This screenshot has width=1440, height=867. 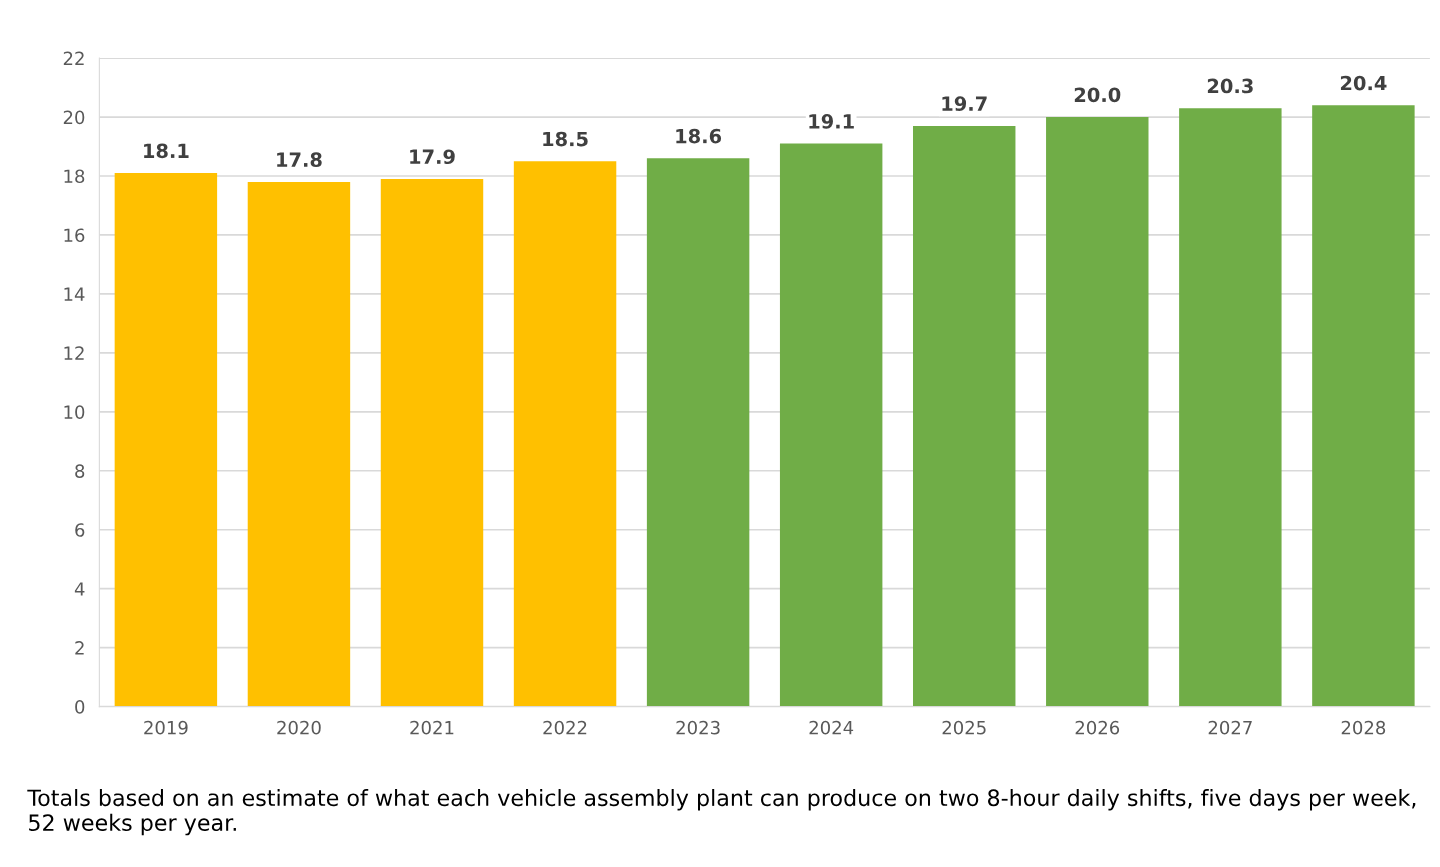 What do you see at coordinates (721, 812) in the screenshot?
I see `text: Totals based on an estimate of what each vehicle assembly plant can produce on two 8-hour daily shifts, five days per week, 52 weeks per year.` at bounding box center [721, 812].